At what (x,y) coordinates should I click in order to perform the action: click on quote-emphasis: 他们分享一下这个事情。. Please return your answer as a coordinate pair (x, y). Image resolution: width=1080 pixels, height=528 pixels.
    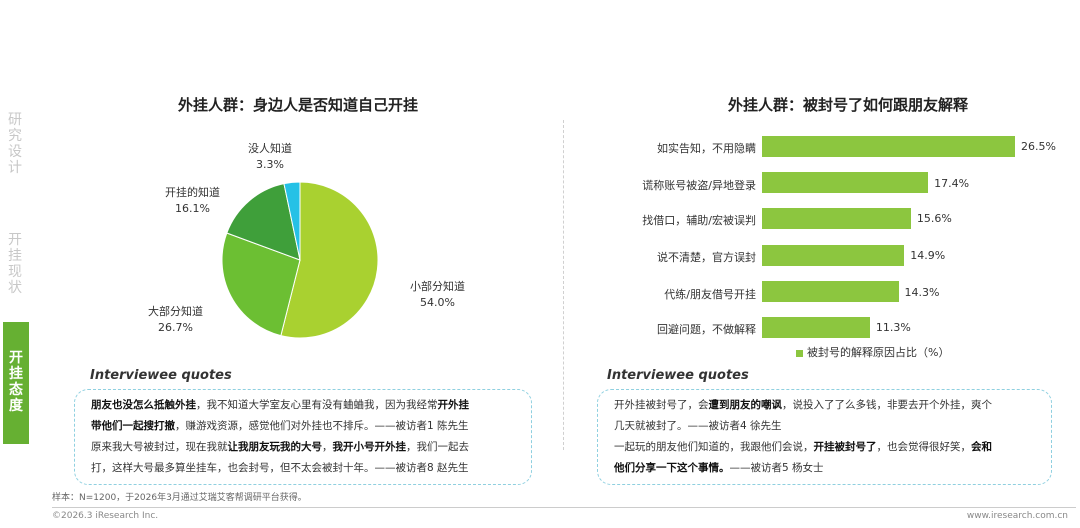
    Looking at the image, I should click on (672, 468).